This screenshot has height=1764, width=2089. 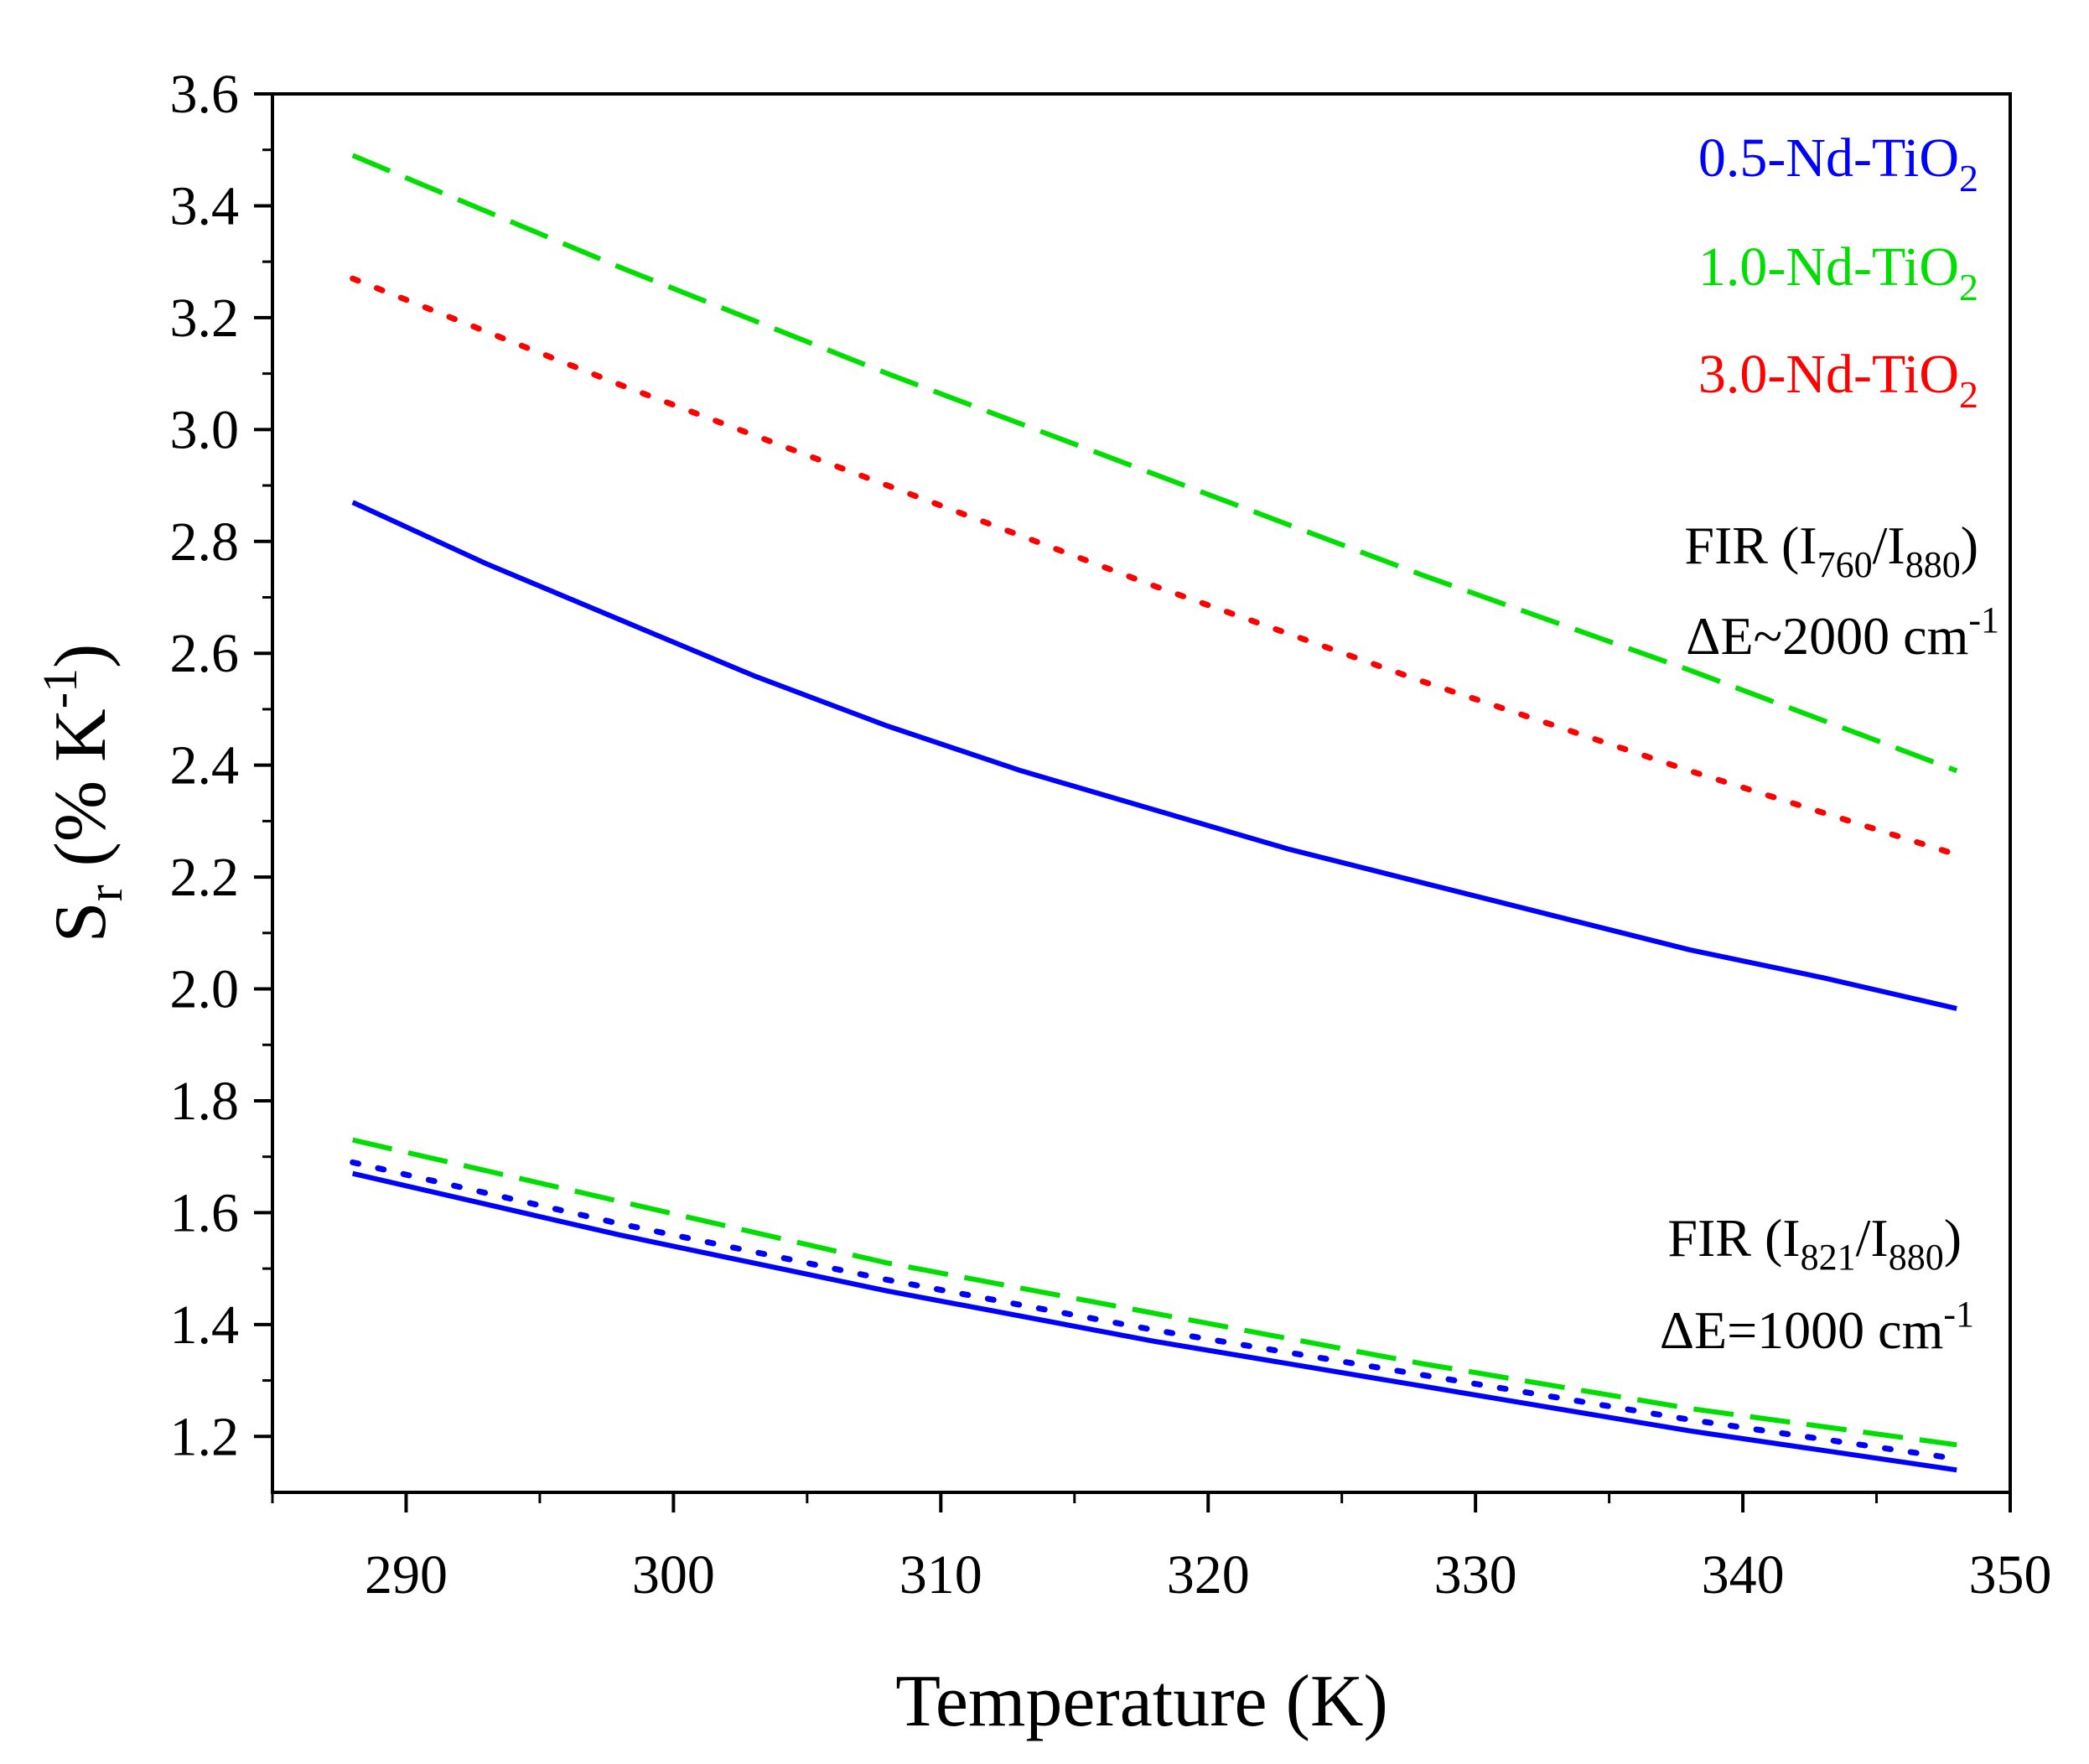 What do you see at coordinates (82, 793) in the screenshot?
I see `y-axis-title: Sr (% K-1)` at bounding box center [82, 793].